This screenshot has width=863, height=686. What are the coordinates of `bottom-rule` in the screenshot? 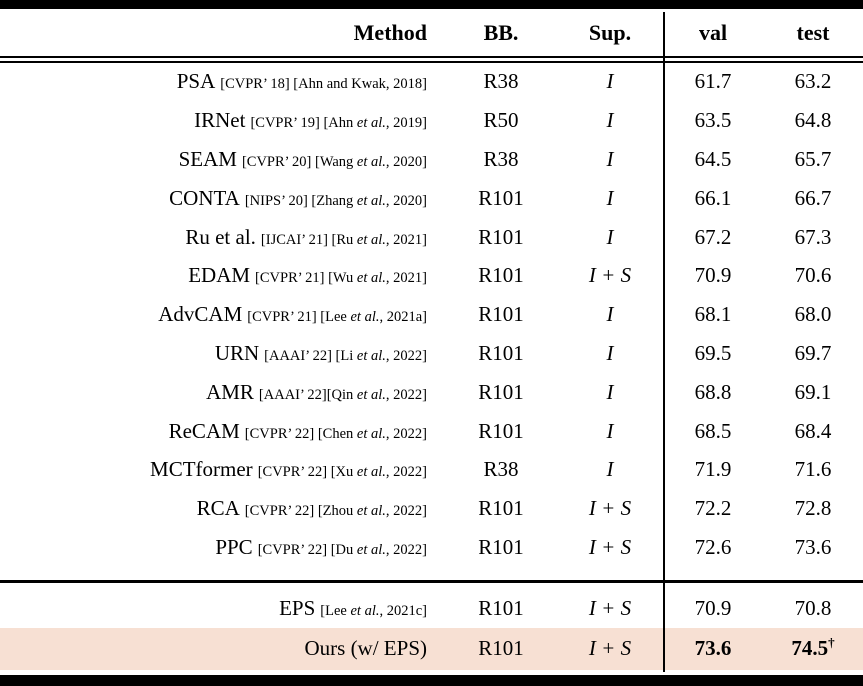 It's located at (431, 680).